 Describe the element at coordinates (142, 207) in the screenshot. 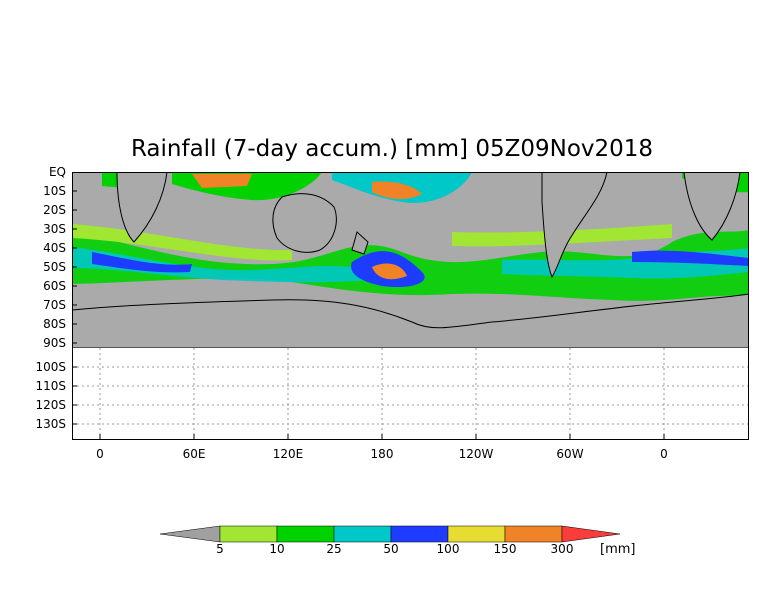

I see `africa-land` at that location.